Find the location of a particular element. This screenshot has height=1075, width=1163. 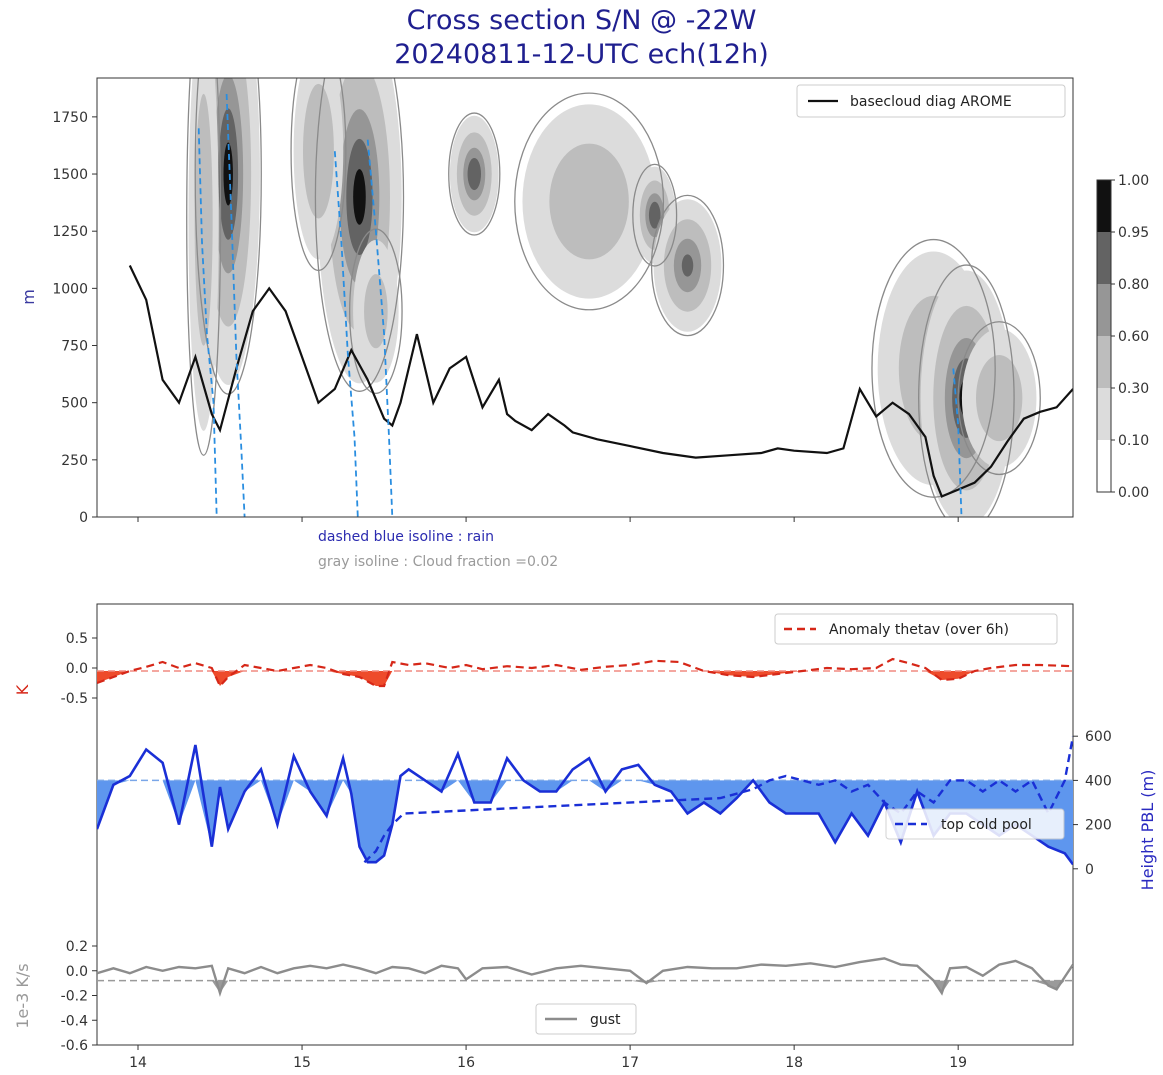

gust-y-tick-label: 0.2 is located at coordinates (77, 947).